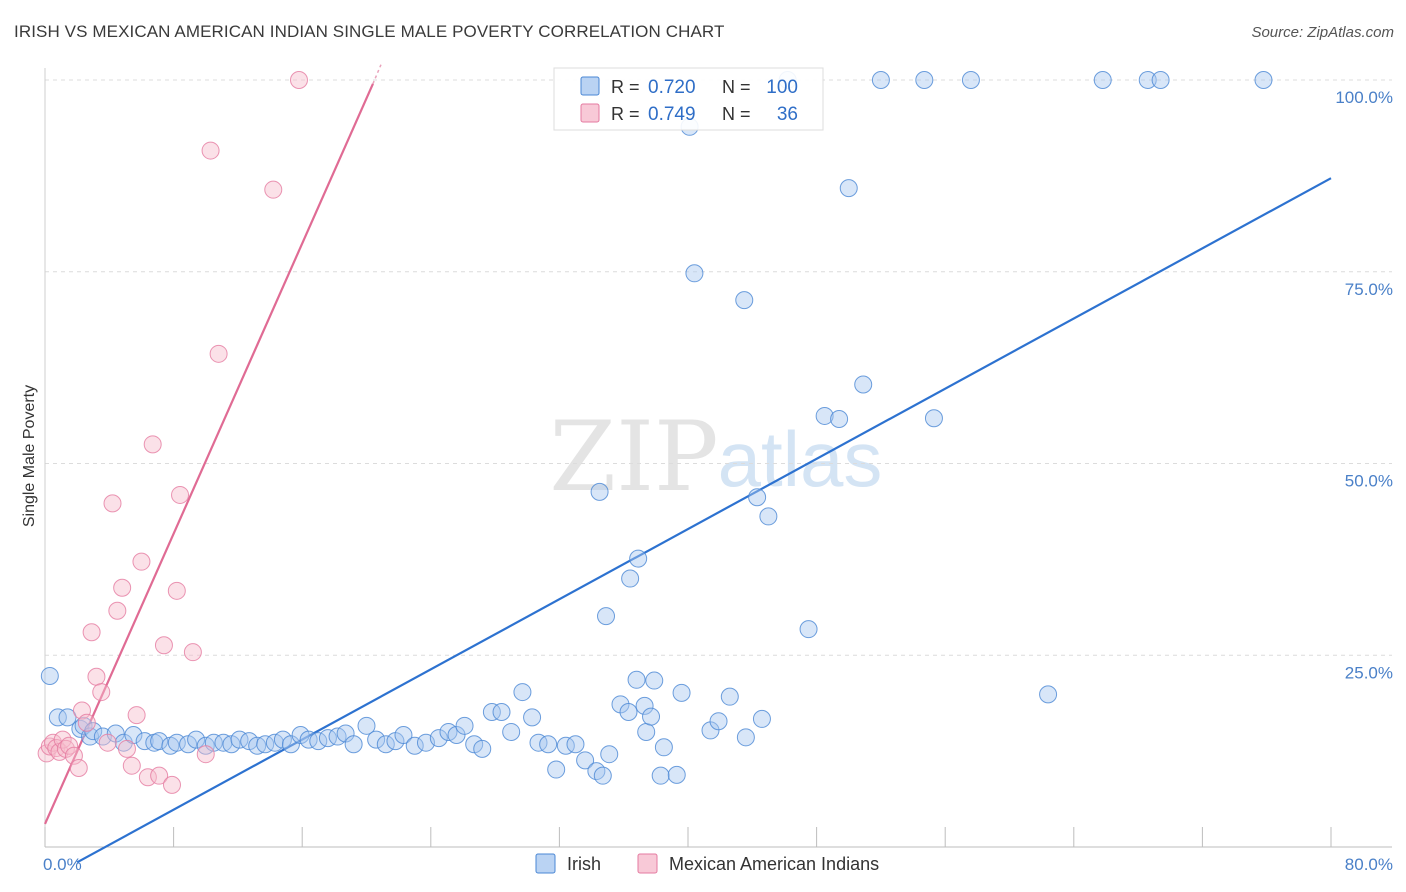 The width and height of the screenshot is (1406, 892). What do you see at coordinates (1369, 864) in the screenshot?
I see `x-tick-label-max: 80.0%` at bounding box center [1369, 864].